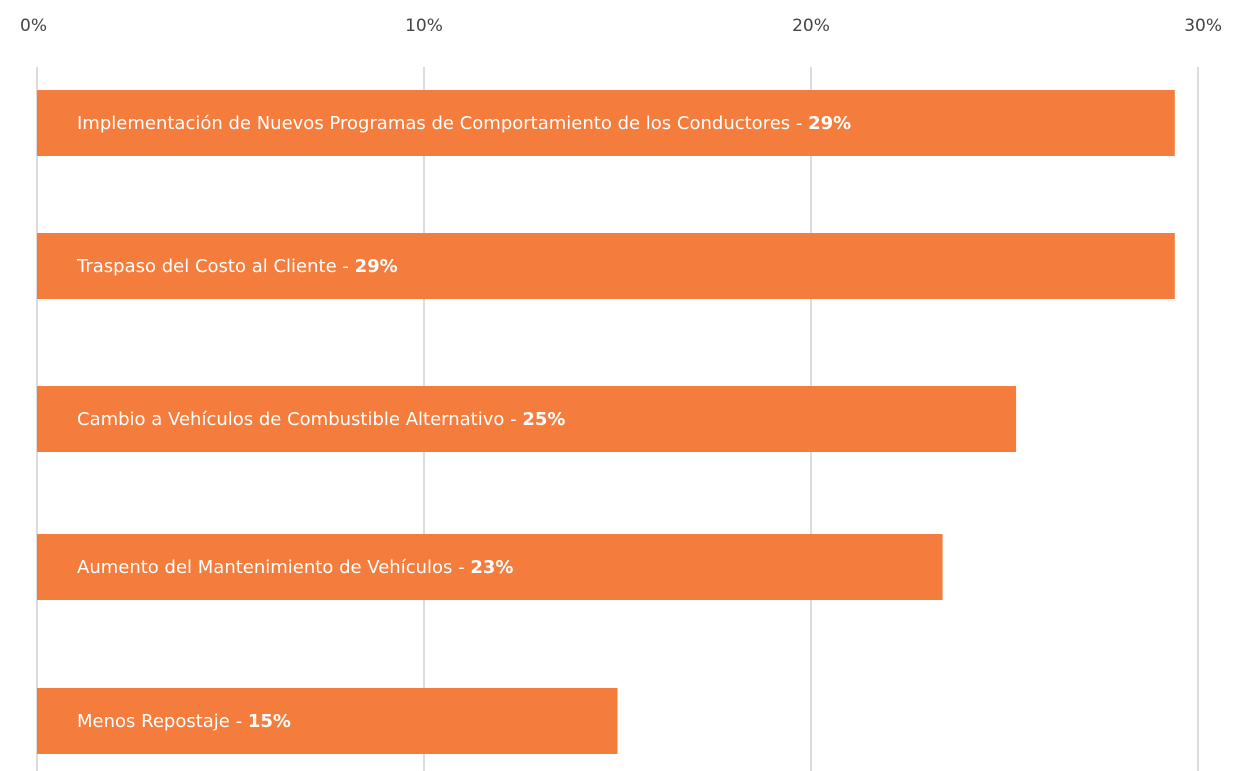  I want to click on x-tick-label: 30%, so click(1203, 26).